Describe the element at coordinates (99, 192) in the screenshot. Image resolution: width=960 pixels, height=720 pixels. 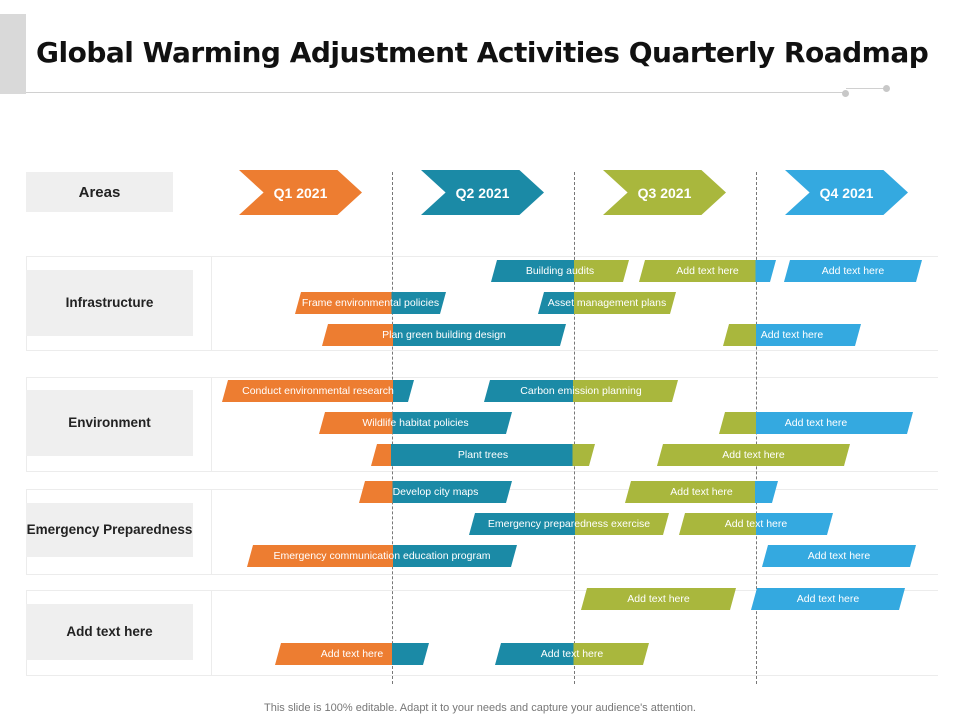
I see `areas-header: Areas` at that location.